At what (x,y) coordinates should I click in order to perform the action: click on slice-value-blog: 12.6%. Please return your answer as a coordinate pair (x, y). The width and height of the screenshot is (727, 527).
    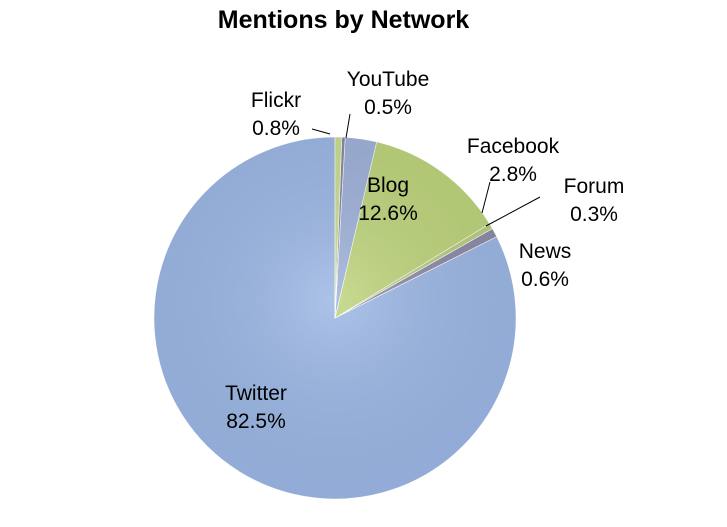
    Looking at the image, I should click on (388, 213).